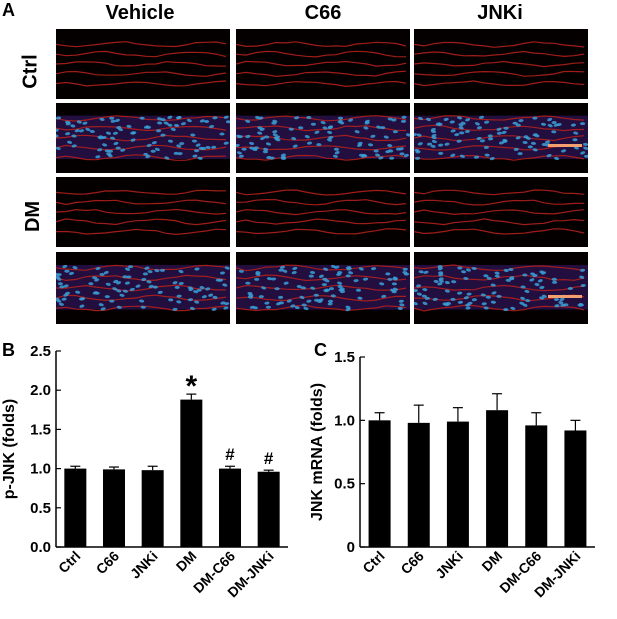 This screenshot has height=619, width=617. What do you see at coordinates (140, 13) in the screenshot?
I see `column-title-vehicle: Vehicle` at bounding box center [140, 13].